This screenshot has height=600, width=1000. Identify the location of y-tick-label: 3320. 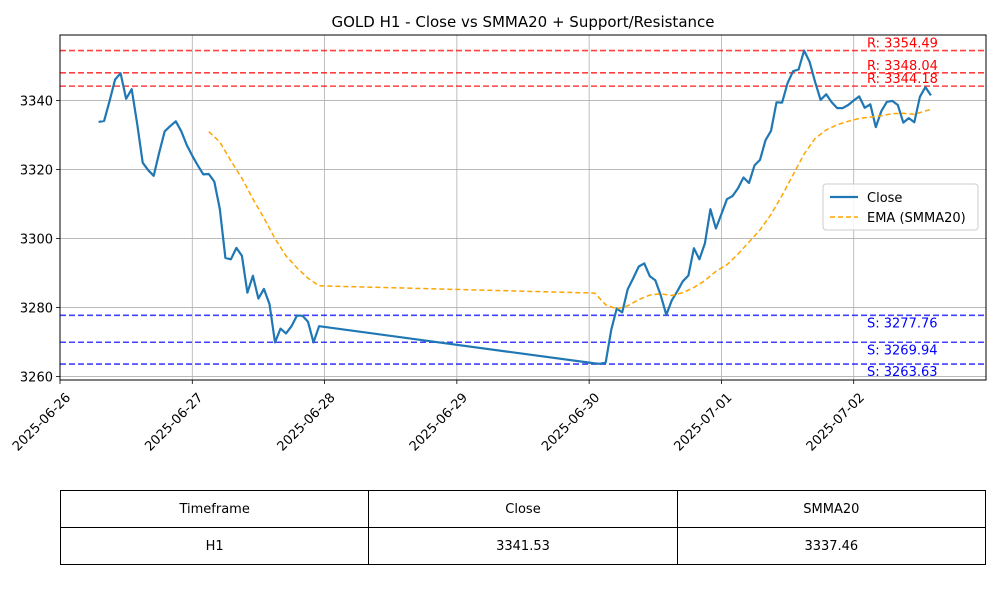
(36, 171).